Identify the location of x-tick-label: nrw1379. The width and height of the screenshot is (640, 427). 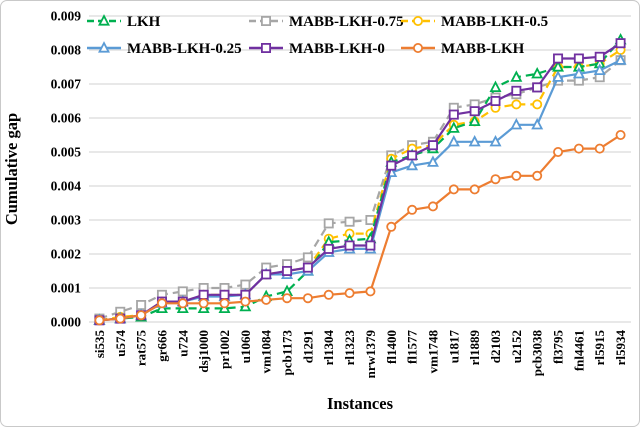
(370, 354).